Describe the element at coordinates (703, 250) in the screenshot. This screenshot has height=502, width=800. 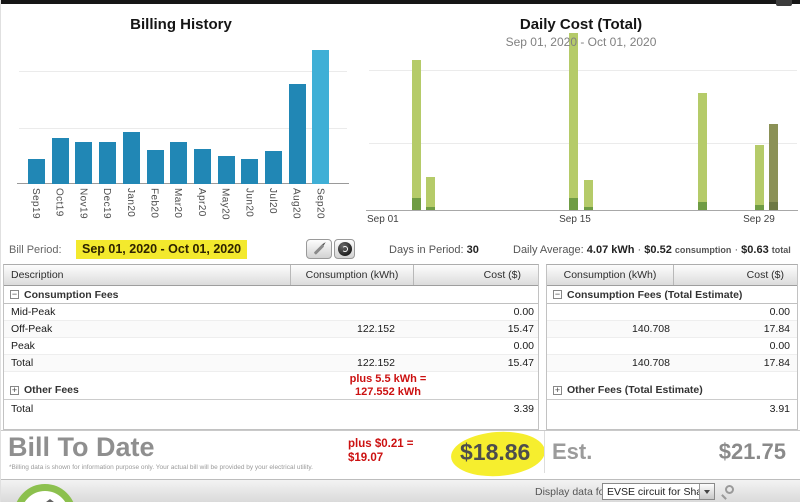
I see `daily-average-consumption-label: consumption` at that location.